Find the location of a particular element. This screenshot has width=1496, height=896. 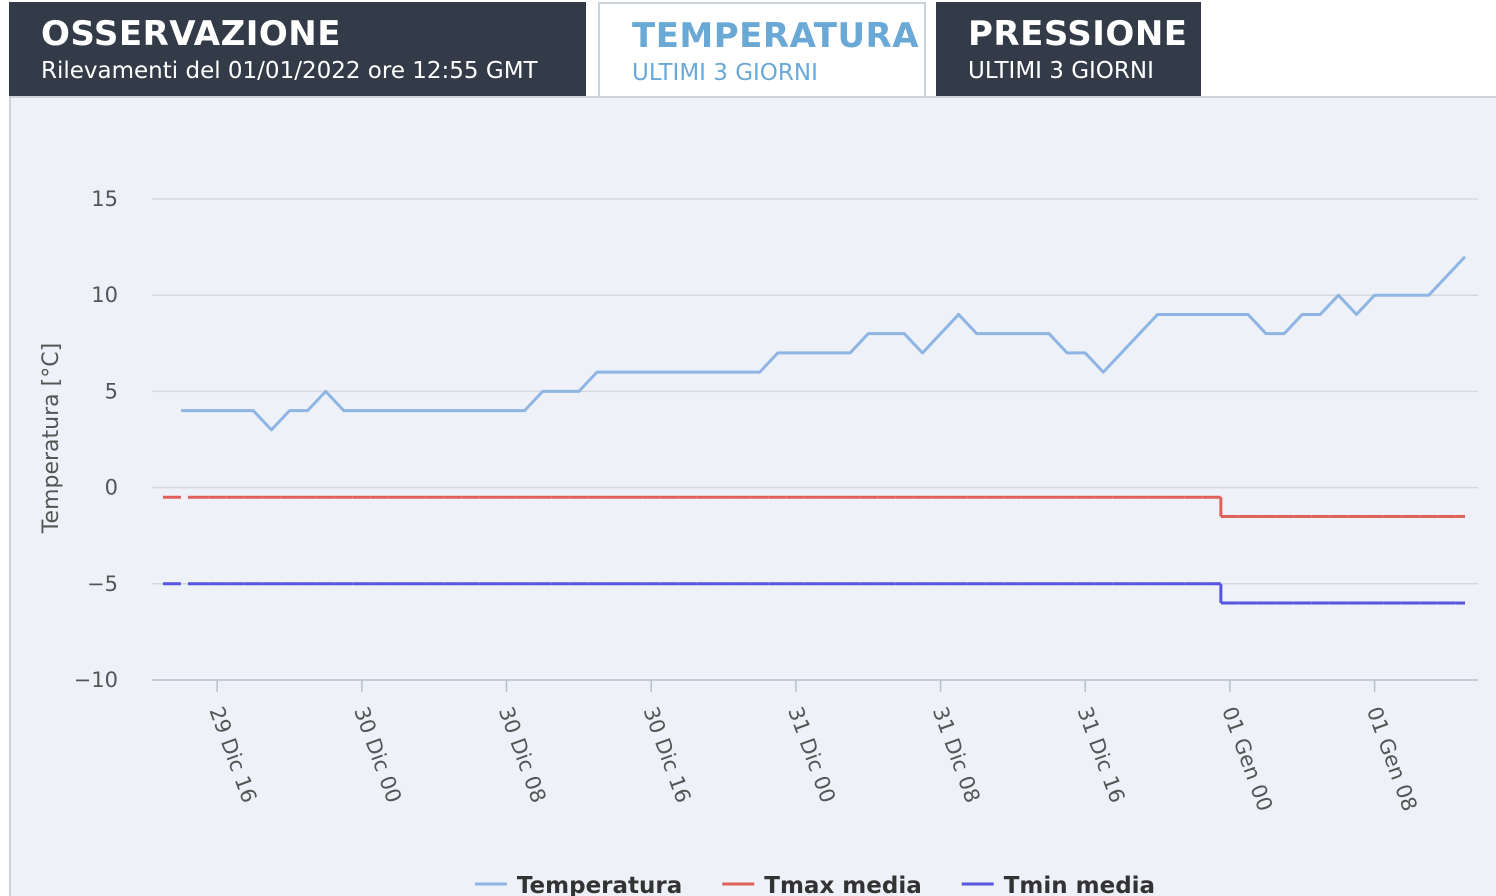

x-tick-label: 31 Dic 00 is located at coordinates (811, 755).